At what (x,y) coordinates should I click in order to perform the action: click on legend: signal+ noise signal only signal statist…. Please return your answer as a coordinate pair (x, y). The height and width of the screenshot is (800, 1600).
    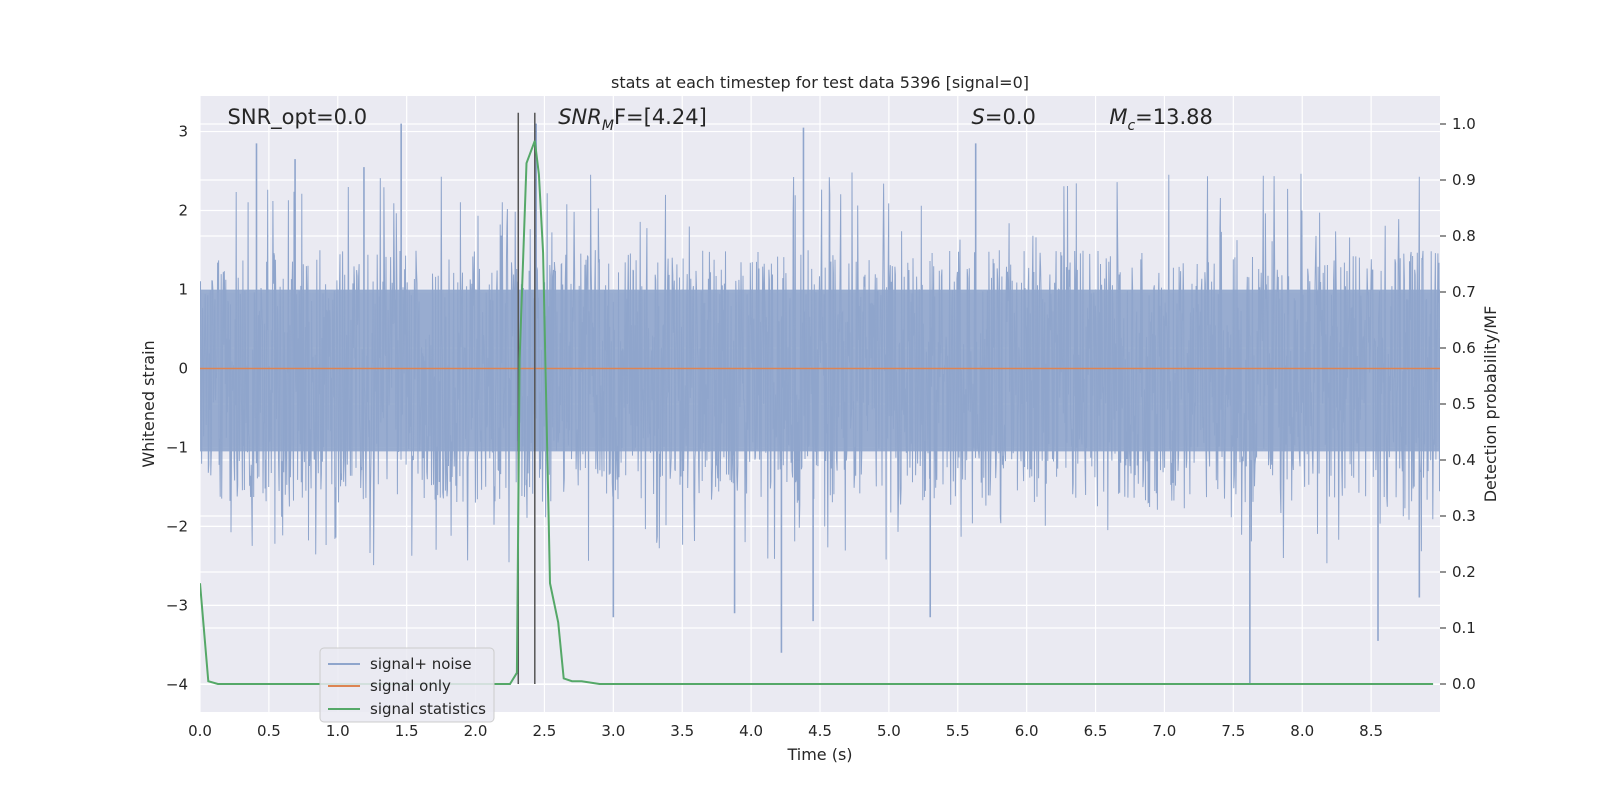
    Looking at the image, I should click on (407, 685).